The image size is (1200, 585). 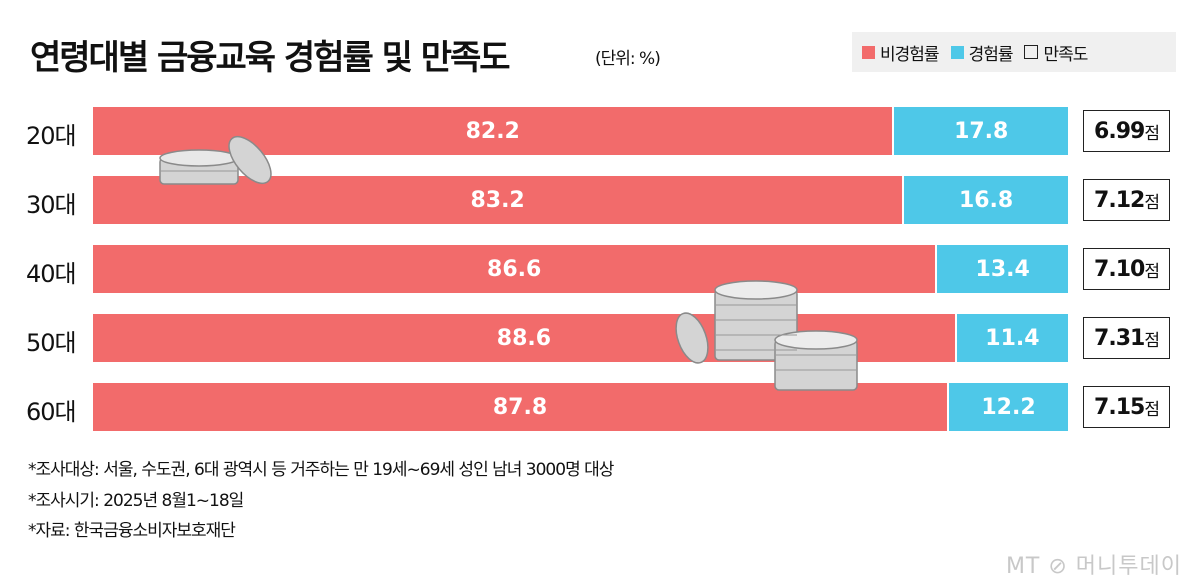 What do you see at coordinates (991, 54) in the screenshot?
I see `legend-label: 경험률` at bounding box center [991, 54].